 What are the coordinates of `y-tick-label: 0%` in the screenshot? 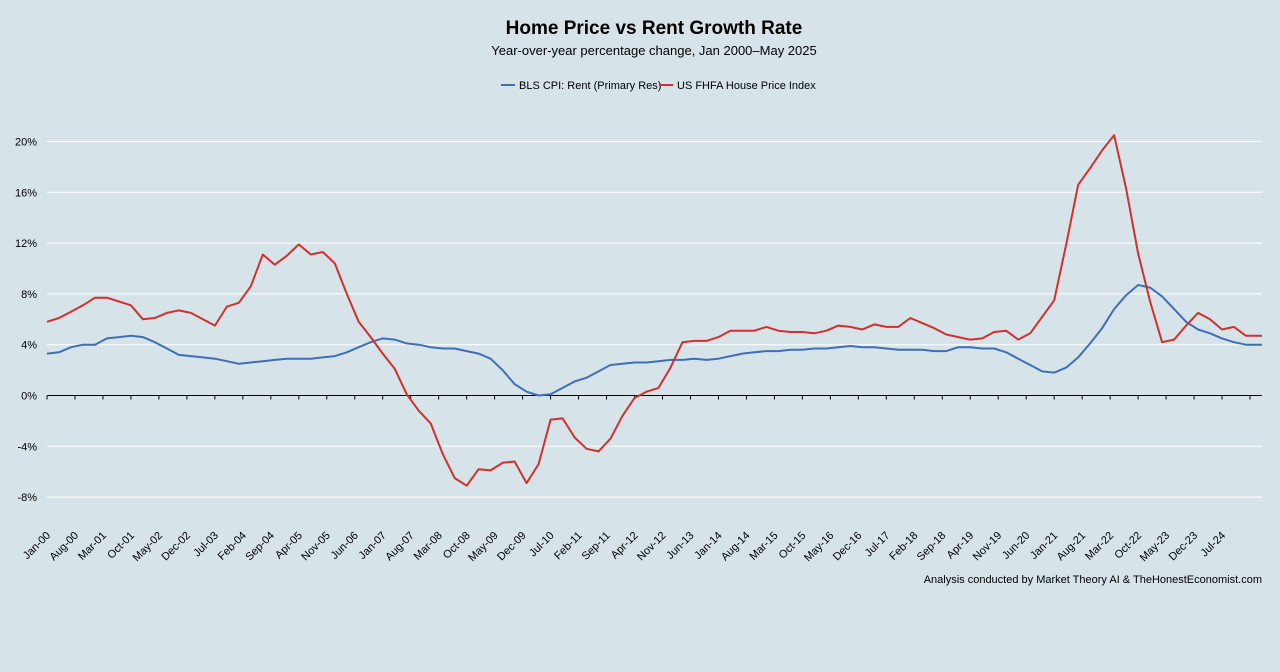 It's located at (29, 397).